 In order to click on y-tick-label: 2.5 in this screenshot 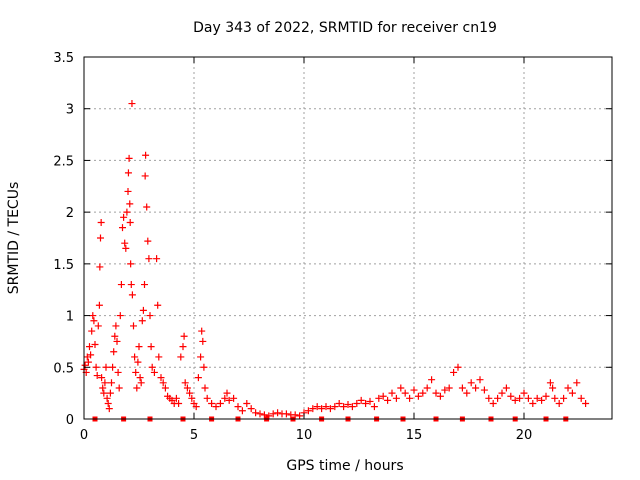, I will do `click(63, 161)`.